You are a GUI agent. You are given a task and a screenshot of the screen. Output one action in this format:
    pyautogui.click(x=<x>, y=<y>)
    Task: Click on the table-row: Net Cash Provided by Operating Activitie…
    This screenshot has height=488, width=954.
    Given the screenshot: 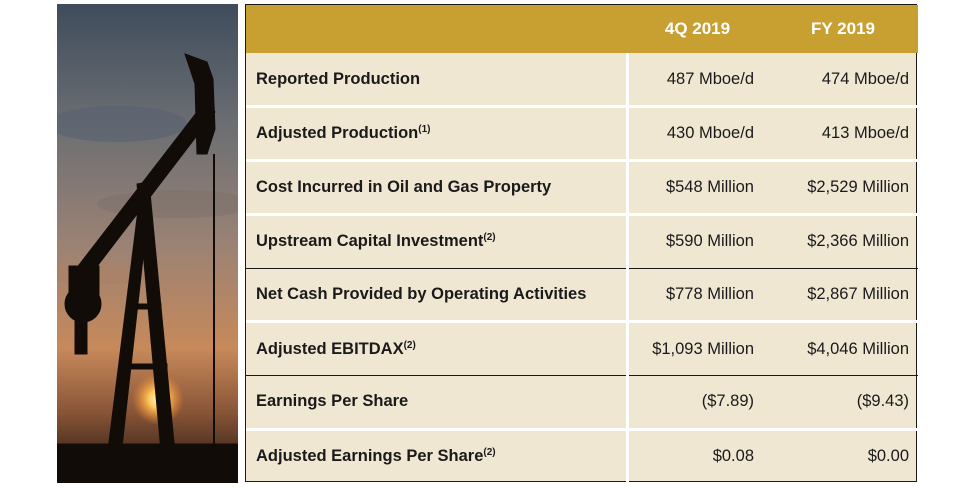 What is the action you would take?
    pyautogui.click(x=582, y=296)
    